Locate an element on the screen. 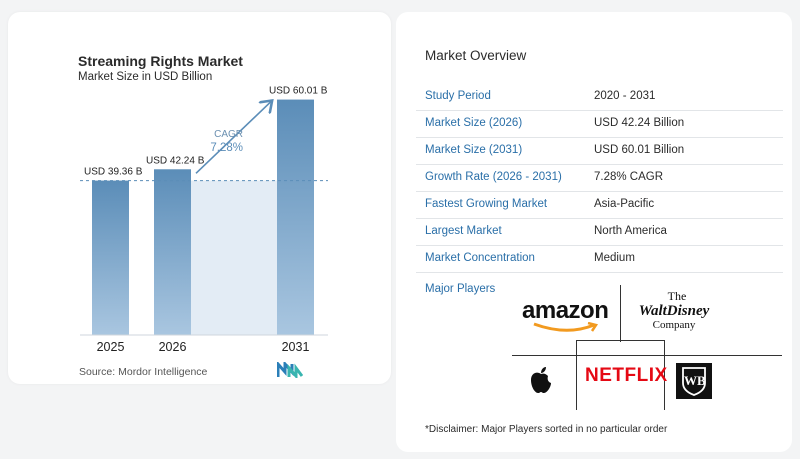  row-value: USD 60.01 Billion is located at coordinates (639, 150).